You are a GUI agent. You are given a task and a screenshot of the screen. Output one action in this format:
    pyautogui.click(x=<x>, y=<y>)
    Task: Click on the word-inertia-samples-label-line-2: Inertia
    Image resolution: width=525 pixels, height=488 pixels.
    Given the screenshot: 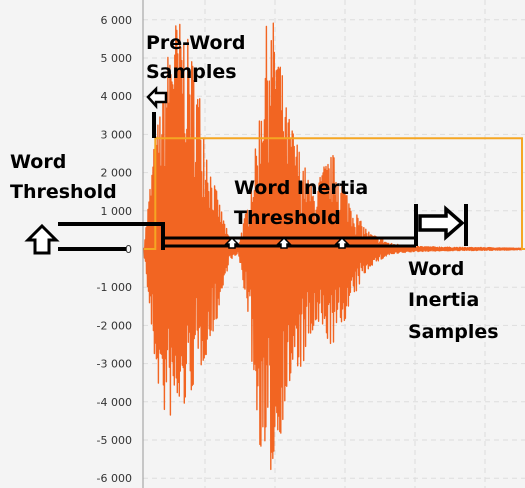 What is the action you would take?
    pyautogui.click(x=443, y=300)
    